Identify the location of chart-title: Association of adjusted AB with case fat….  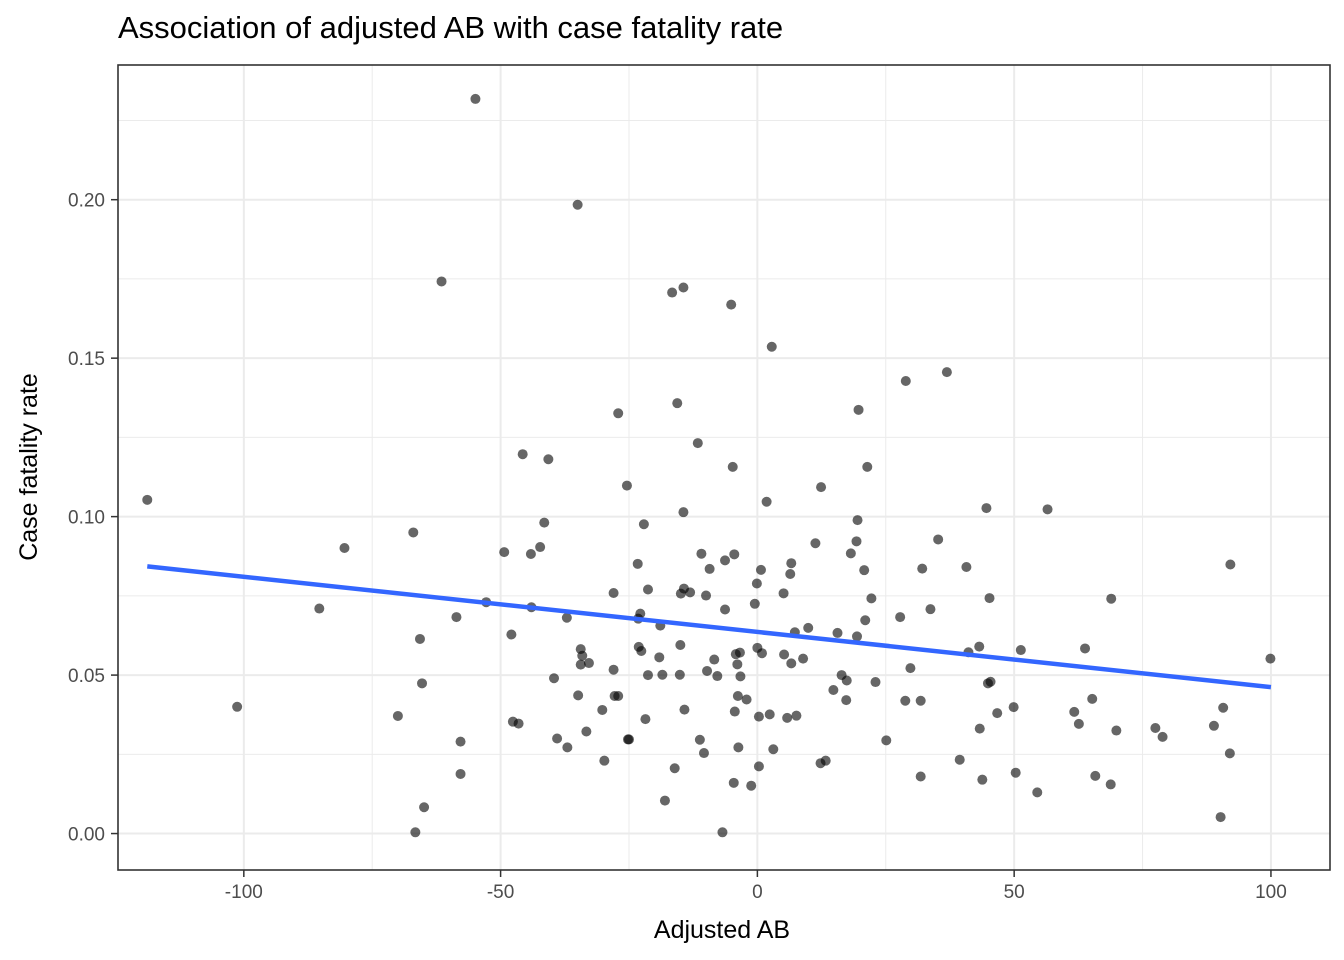
(451, 27).